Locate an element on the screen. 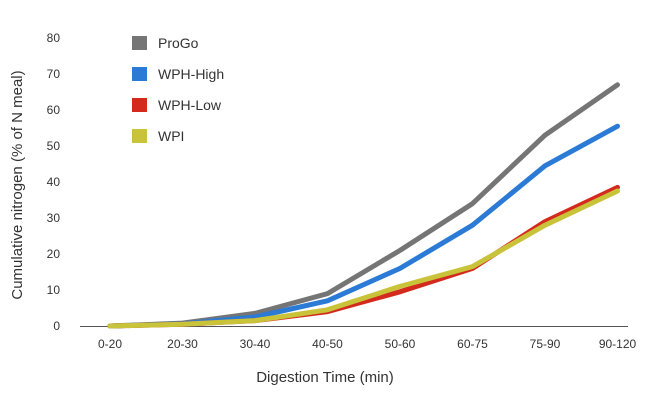 This screenshot has width=650, height=402. y-tick-label: 40 is located at coordinates (54, 182).